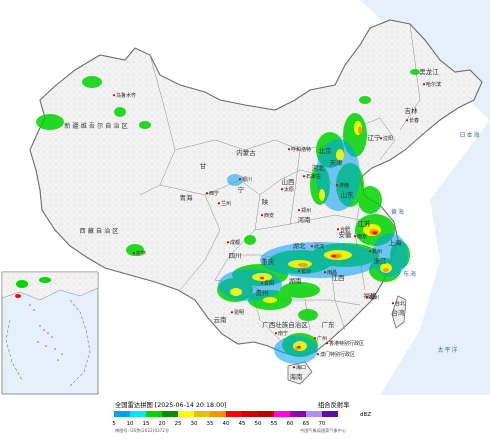 Image resolution: width=490 pixels, height=439 pixels. Describe the element at coordinates (375, 137) in the screenshot. I see `province-label: 辽宁` at that location.